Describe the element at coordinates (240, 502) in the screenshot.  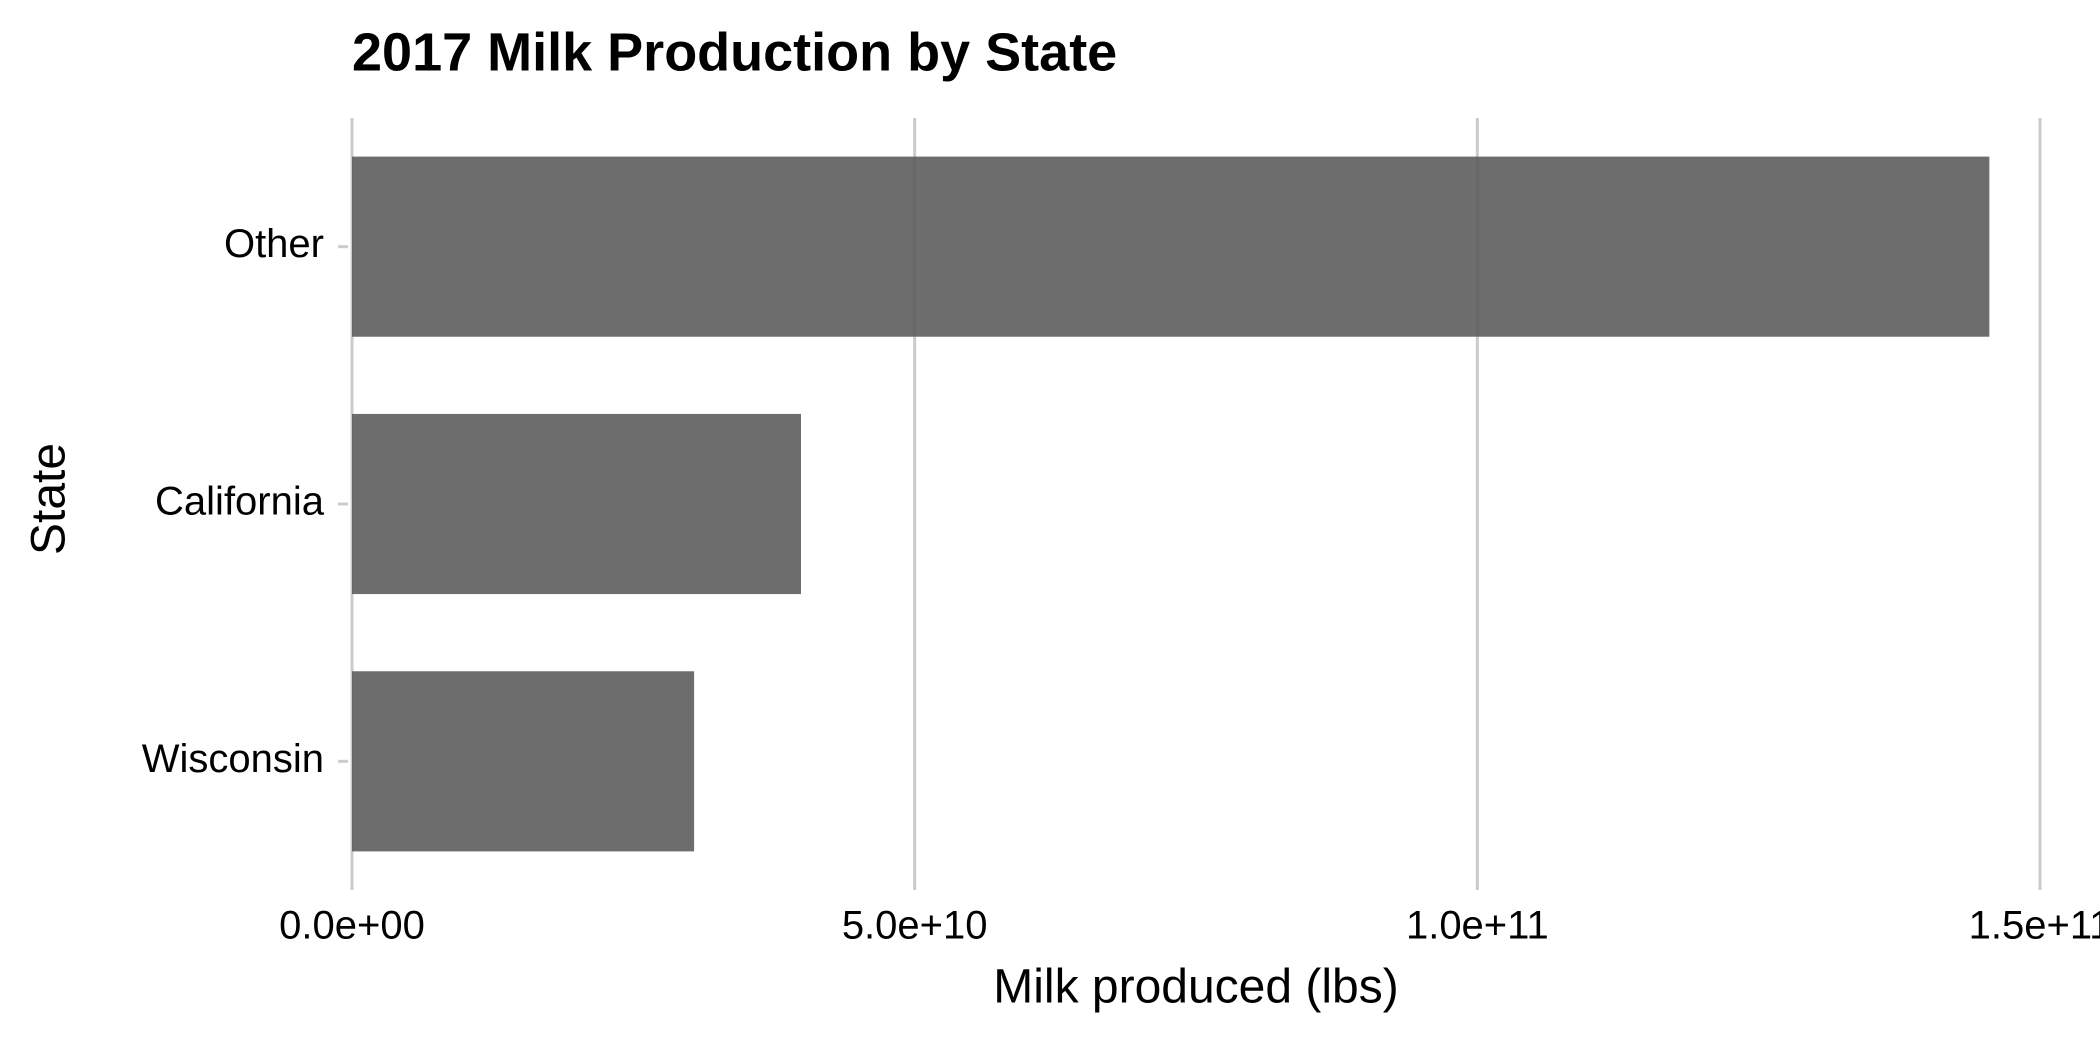
I see `y-tick-label: California` at that location.